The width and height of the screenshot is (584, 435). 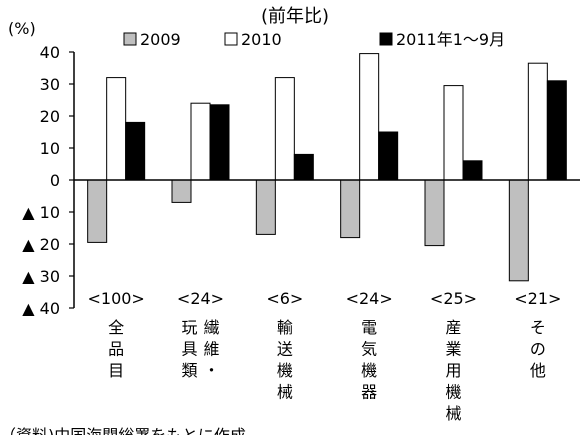 What do you see at coordinates (369, 392) in the screenshot?
I see `category-label-char: 器` at bounding box center [369, 392].